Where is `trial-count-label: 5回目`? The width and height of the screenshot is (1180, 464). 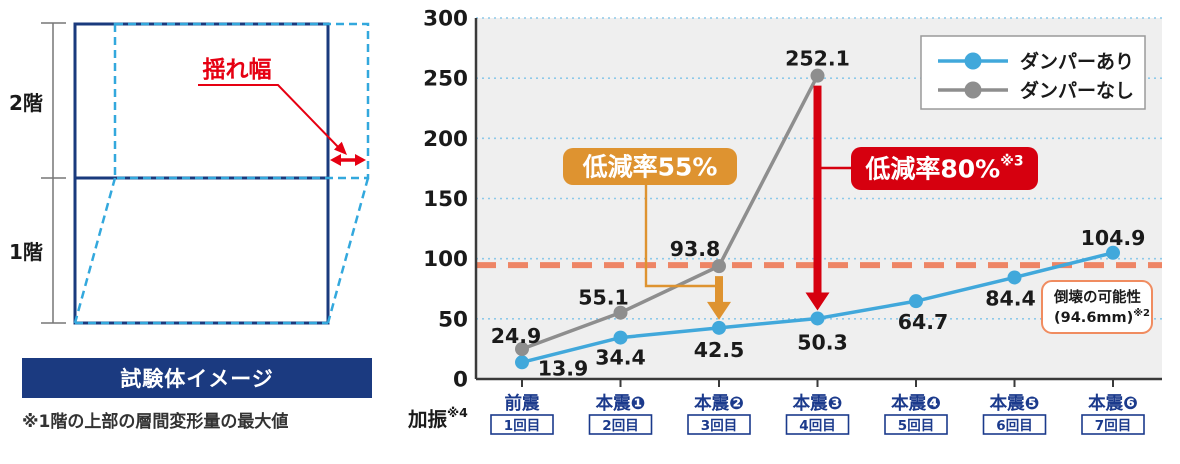 trial-count-label: 5回目 is located at coordinates (916, 426).